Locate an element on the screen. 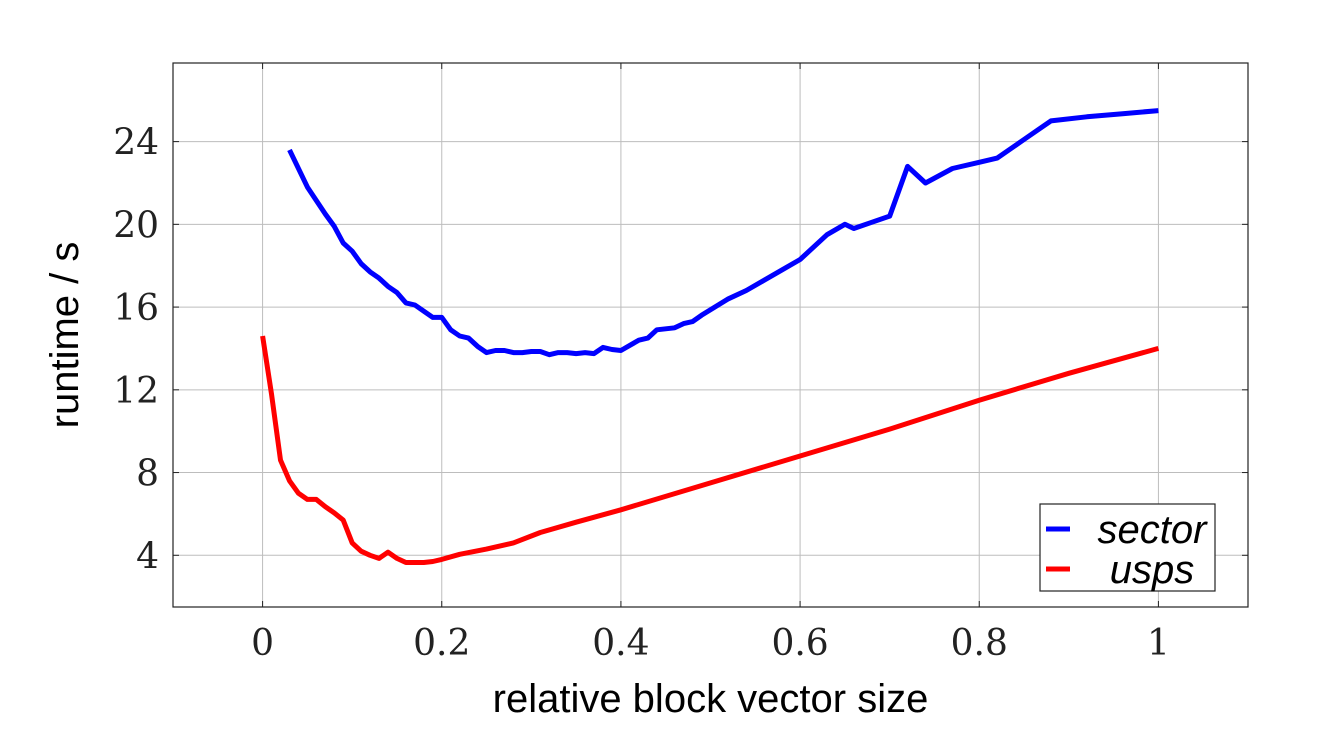 The image size is (1334, 749). x-tick-label: 0.8 is located at coordinates (979, 643).